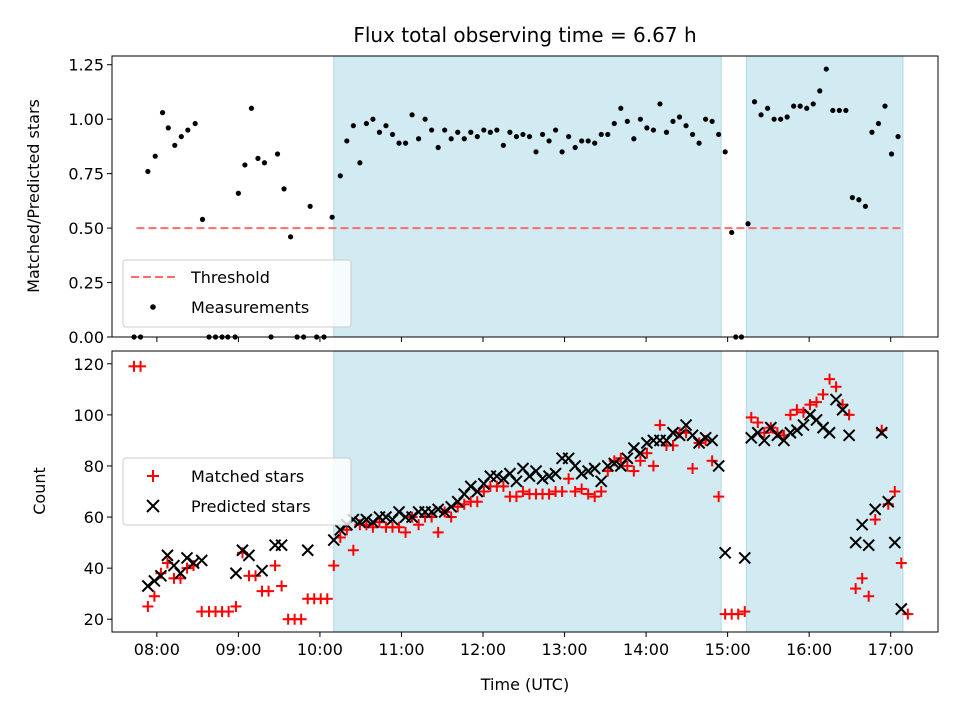 This screenshot has height=720, width=960. I want to click on shaded-interval, so click(824, 491).